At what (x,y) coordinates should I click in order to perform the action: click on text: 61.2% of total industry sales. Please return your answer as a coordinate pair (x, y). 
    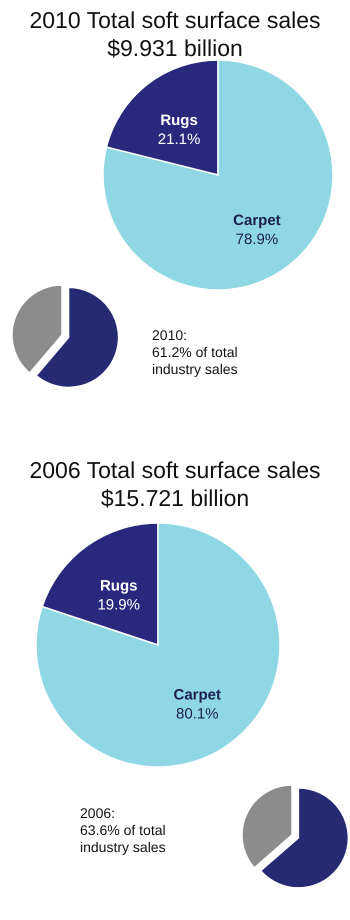
    Looking at the image, I should click on (195, 360).